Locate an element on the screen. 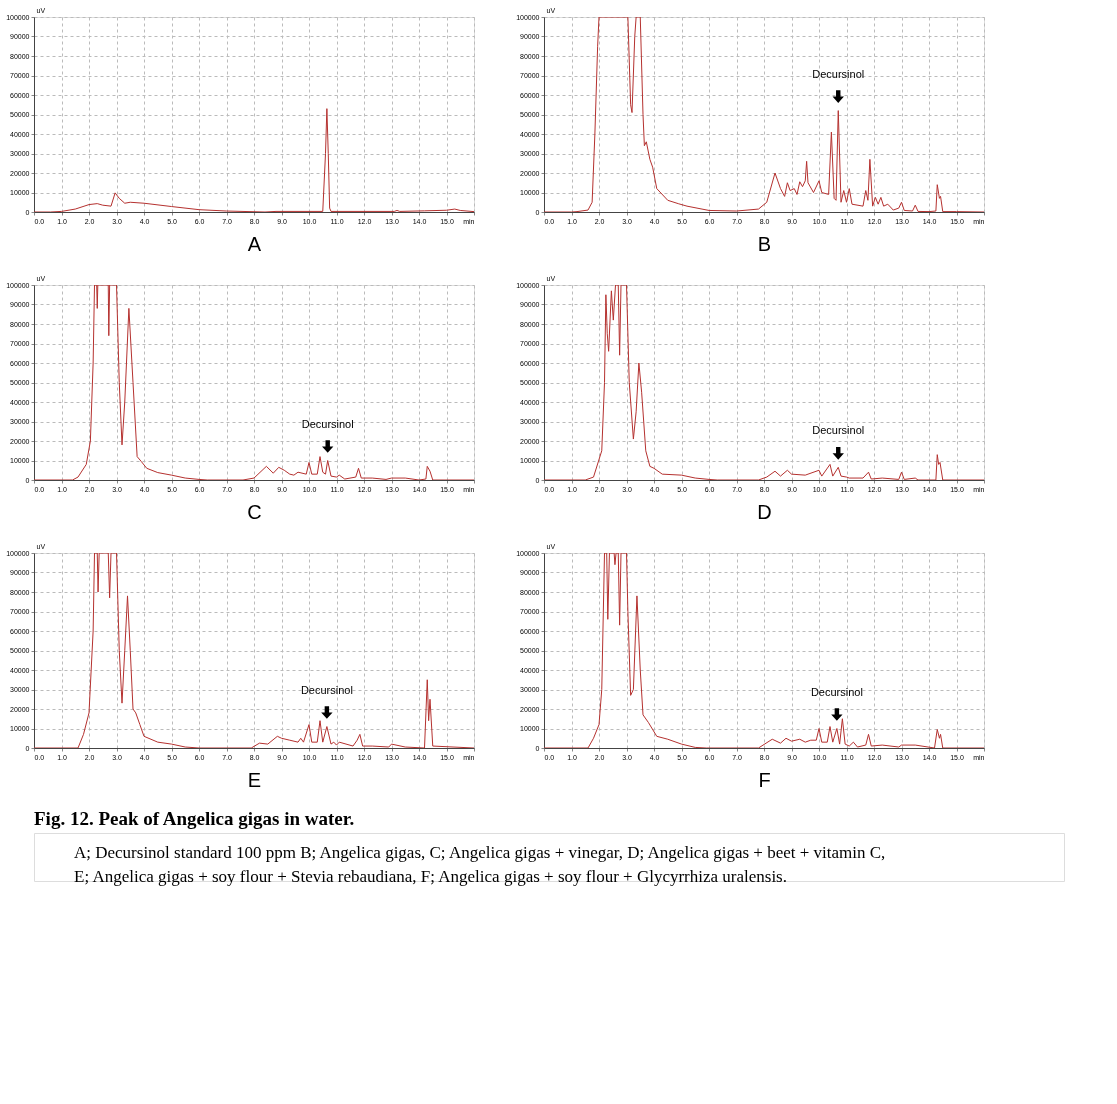 Image resolution: width=1117 pixels, height=1104 pixels. text: Fig. 12. Peak of Angelica gigas in water. is located at coordinates (194, 818).